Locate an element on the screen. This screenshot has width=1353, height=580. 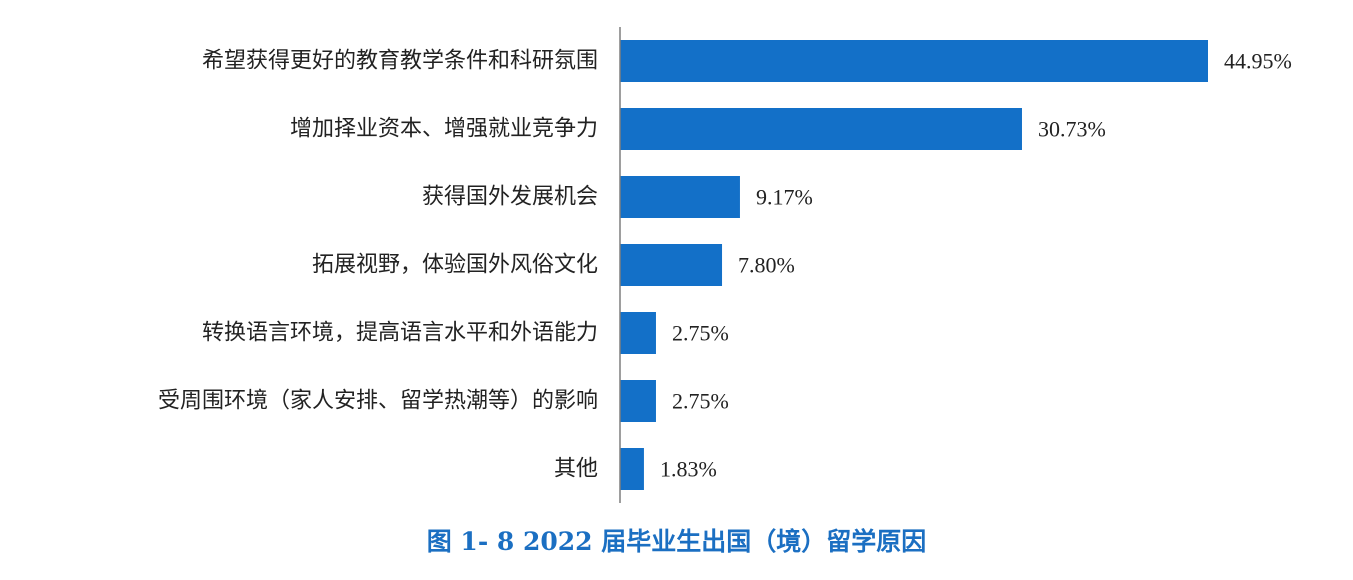
value-label-0: 44.95% is located at coordinates (1258, 61).